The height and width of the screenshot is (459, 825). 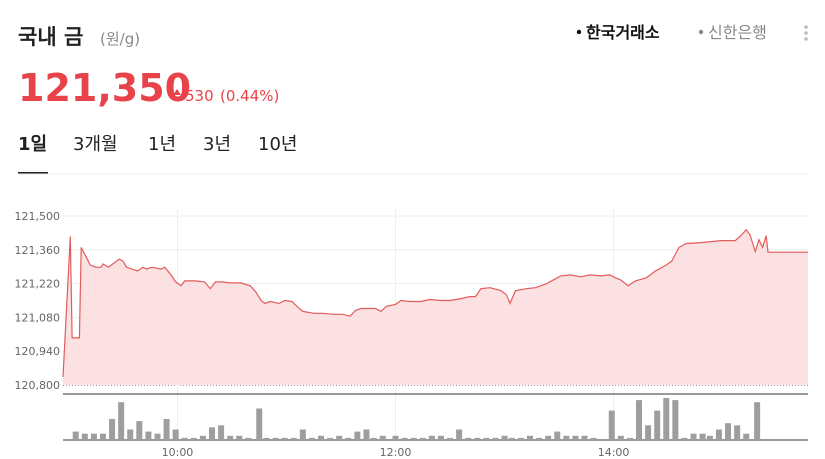 I want to click on source-switch: 한국거래소 신한은행, so click(x=671, y=32).